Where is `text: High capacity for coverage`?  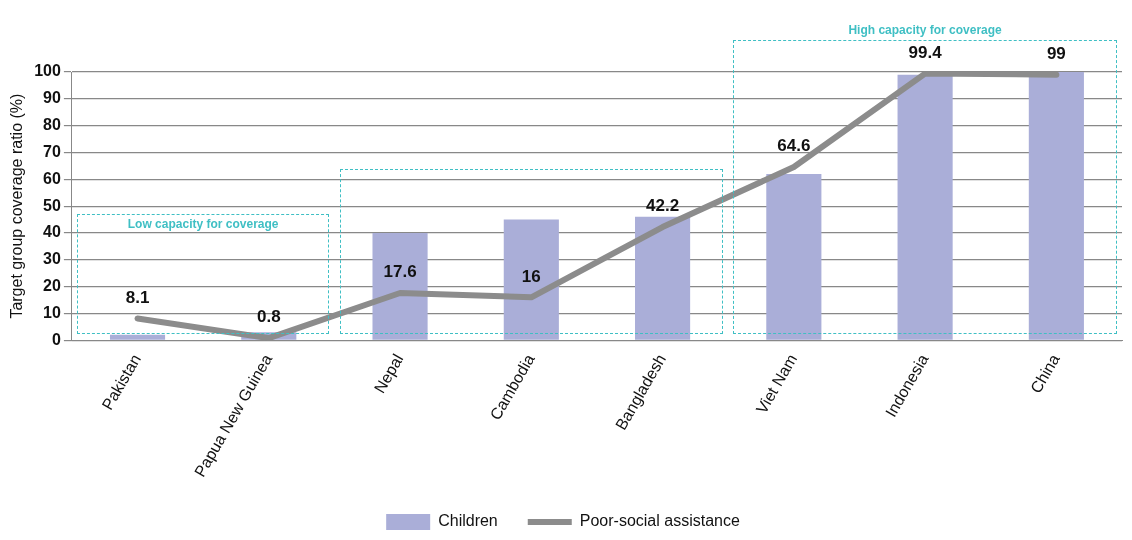 text: High capacity for coverage is located at coordinates (925, 29).